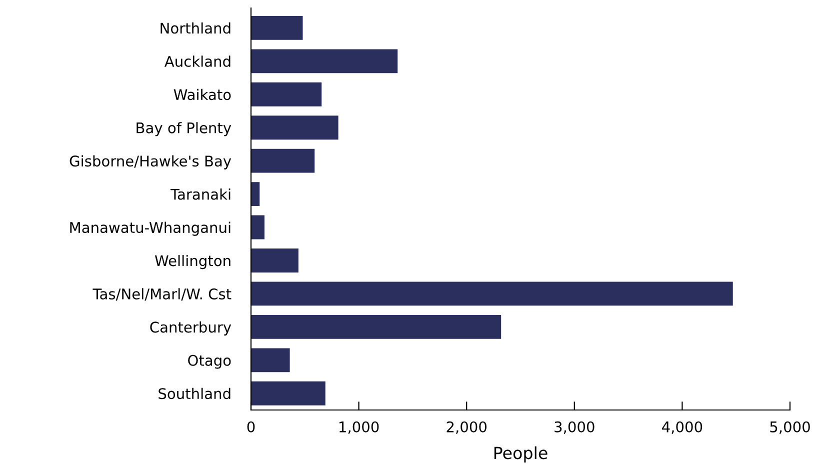 The width and height of the screenshot is (834, 469). What do you see at coordinates (151, 162) in the screenshot?
I see `y-tick-label: Gisborne/Hawke's Bay` at bounding box center [151, 162].